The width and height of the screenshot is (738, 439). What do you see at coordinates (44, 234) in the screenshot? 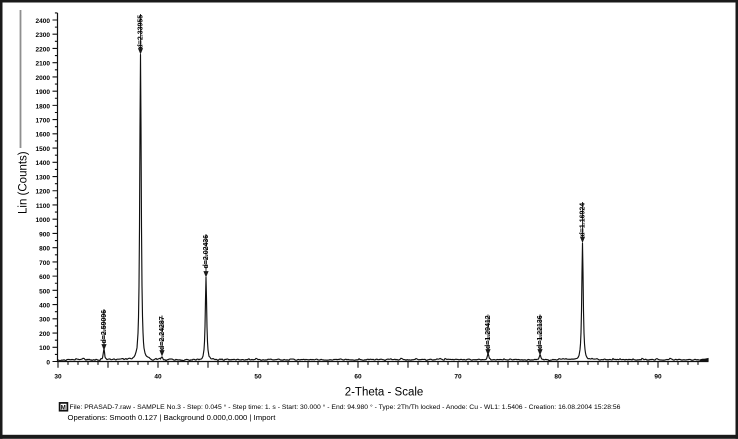
I see `svg-text: 900` at bounding box center [44, 234].